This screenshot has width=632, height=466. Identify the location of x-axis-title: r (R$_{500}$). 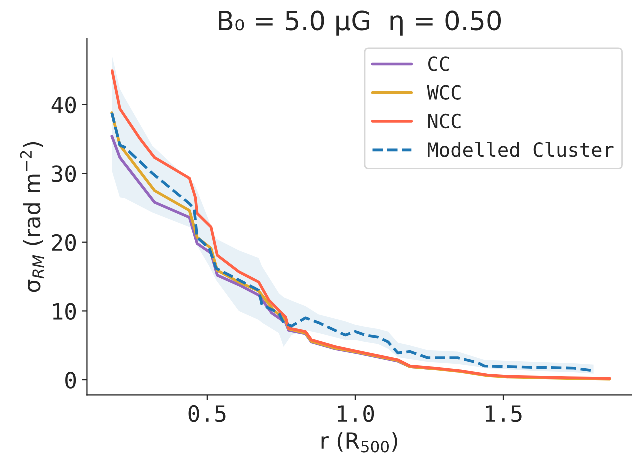
(360, 442).